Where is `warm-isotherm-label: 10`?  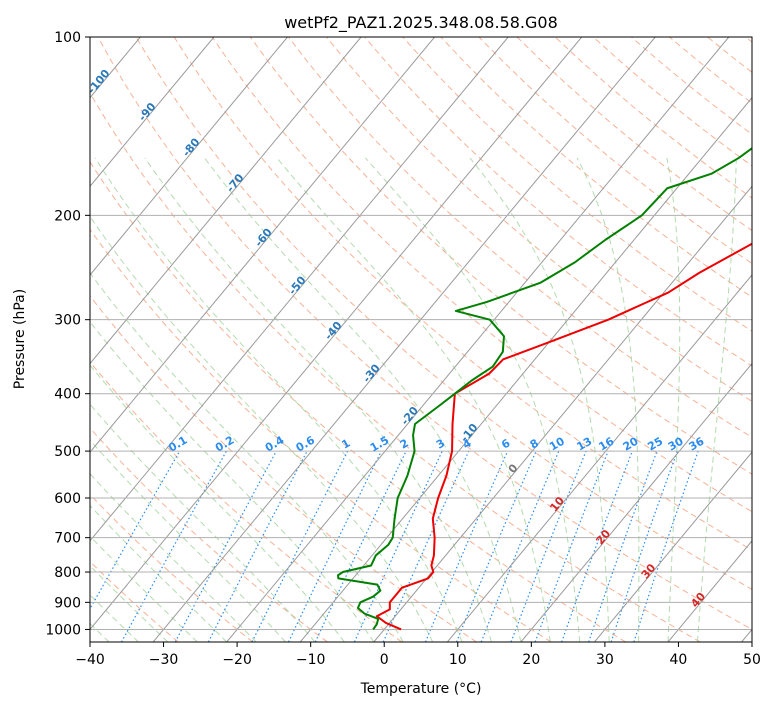 warm-isotherm-label: 10 is located at coordinates (557, 504).